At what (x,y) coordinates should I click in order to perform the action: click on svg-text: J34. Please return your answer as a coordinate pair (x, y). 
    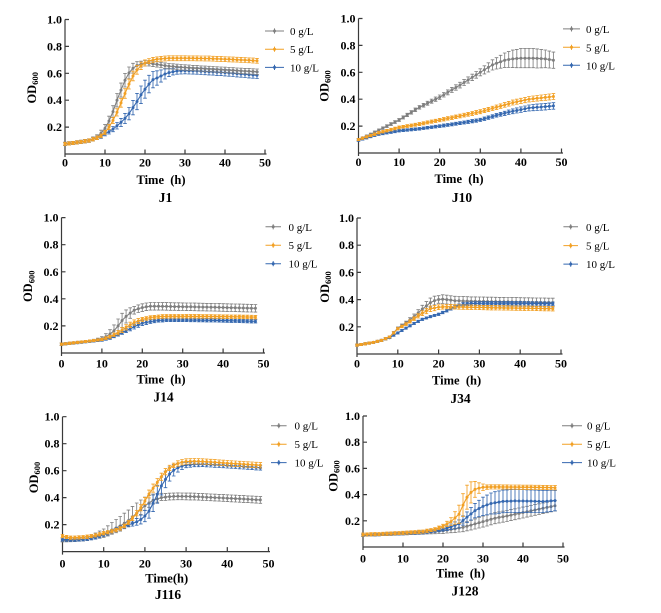
    Looking at the image, I should click on (460, 398).